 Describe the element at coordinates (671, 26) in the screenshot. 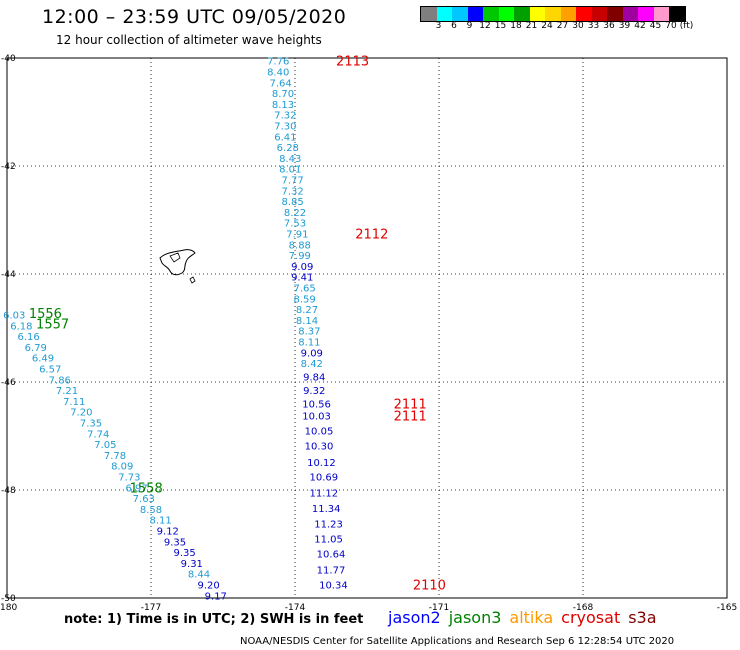

I see `colorbar-label: 70` at that location.